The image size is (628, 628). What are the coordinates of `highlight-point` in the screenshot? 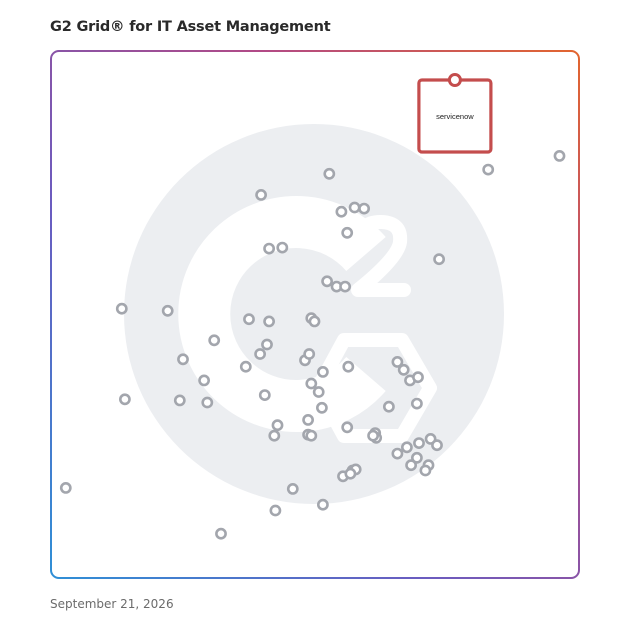 It's located at (454, 80).